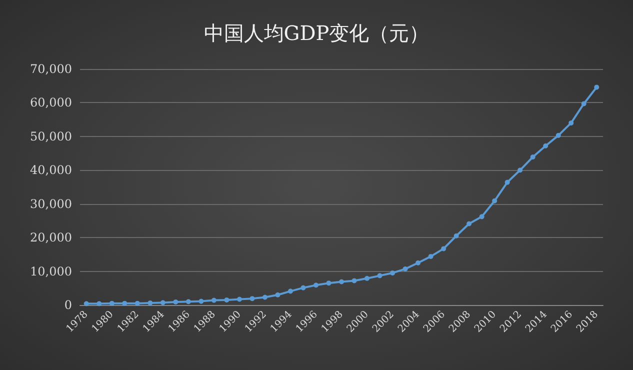  Describe the element at coordinates (51, 103) in the screenshot. I see `y-tick-label: 60,000` at that location.